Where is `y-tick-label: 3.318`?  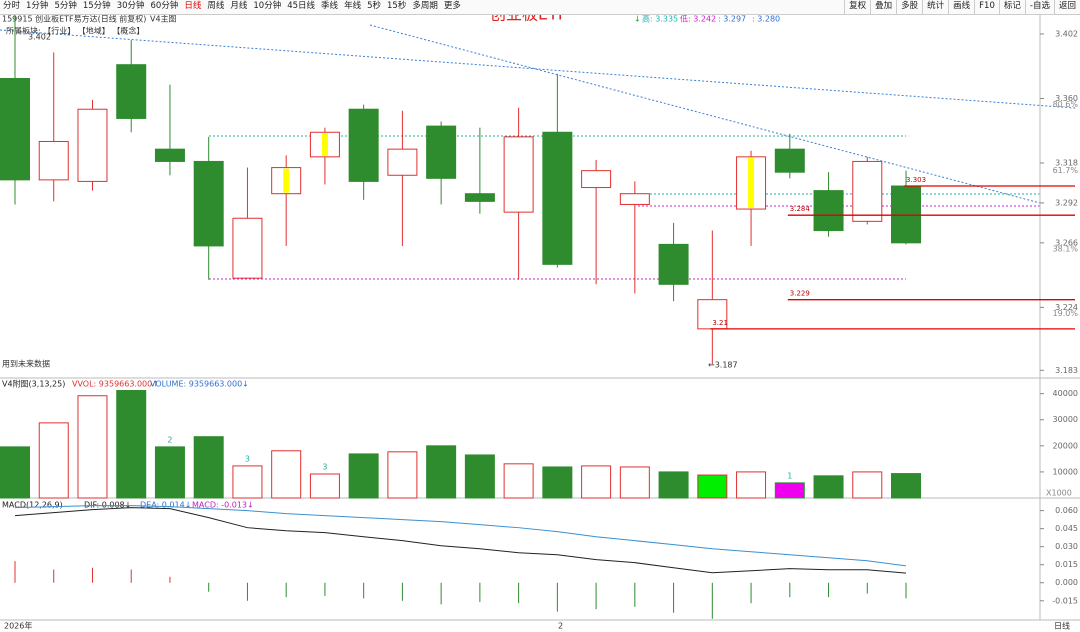 y-tick-label: 3.318 is located at coordinates (1066, 162).